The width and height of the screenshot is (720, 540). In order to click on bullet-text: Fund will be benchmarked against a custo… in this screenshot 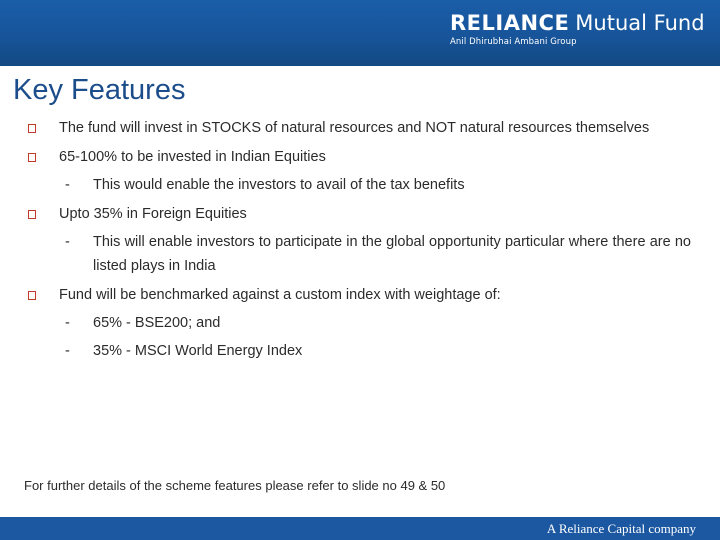, I will do `click(280, 295)`.